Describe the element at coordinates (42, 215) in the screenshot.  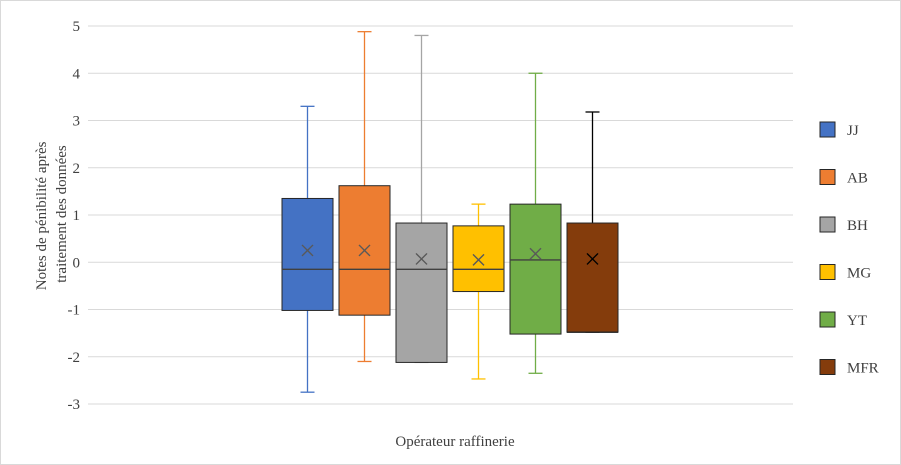
I see `y-axis-title-line-1: Notes de pénibilité après` at that location.